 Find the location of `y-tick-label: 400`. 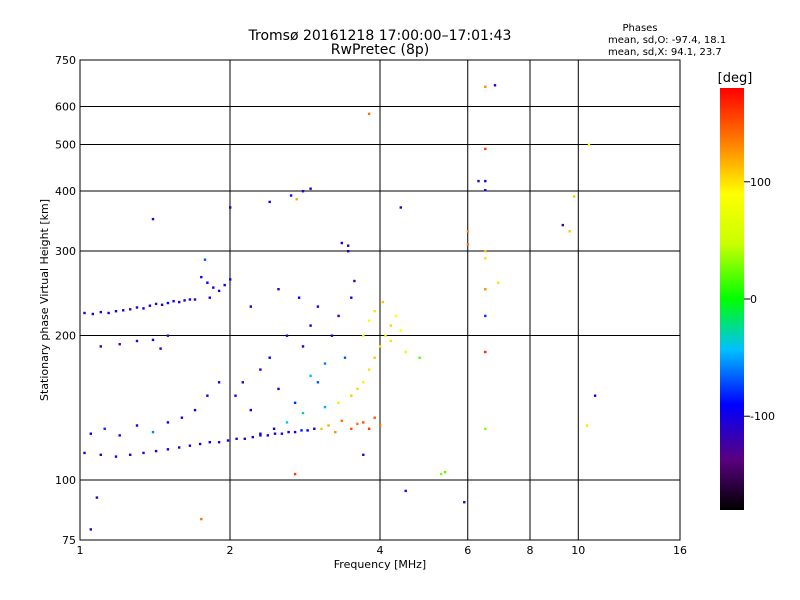

y-tick-label: 400 is located at coordinates (65, 191).